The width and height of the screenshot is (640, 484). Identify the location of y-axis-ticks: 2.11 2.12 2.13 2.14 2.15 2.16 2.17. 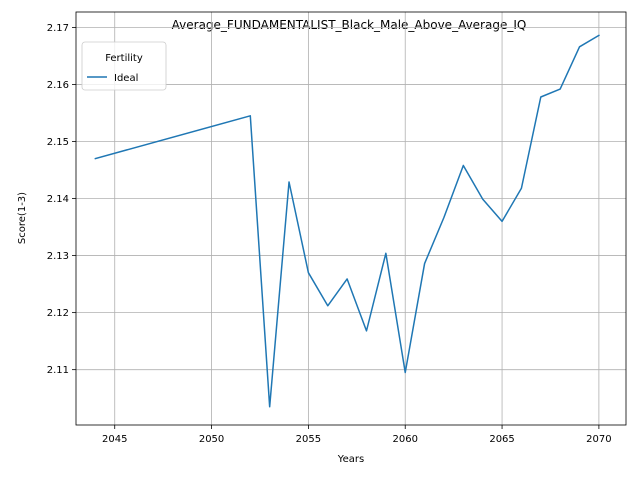
(61, 199).